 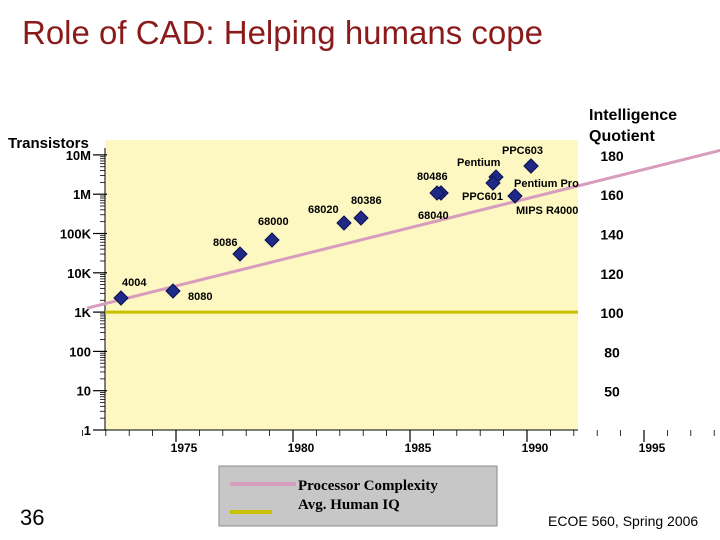 What do you see at coordinates (546, 184) in the screenshot?
I see `processor-label: Pentium Pro` at bounding box center [546, 184].